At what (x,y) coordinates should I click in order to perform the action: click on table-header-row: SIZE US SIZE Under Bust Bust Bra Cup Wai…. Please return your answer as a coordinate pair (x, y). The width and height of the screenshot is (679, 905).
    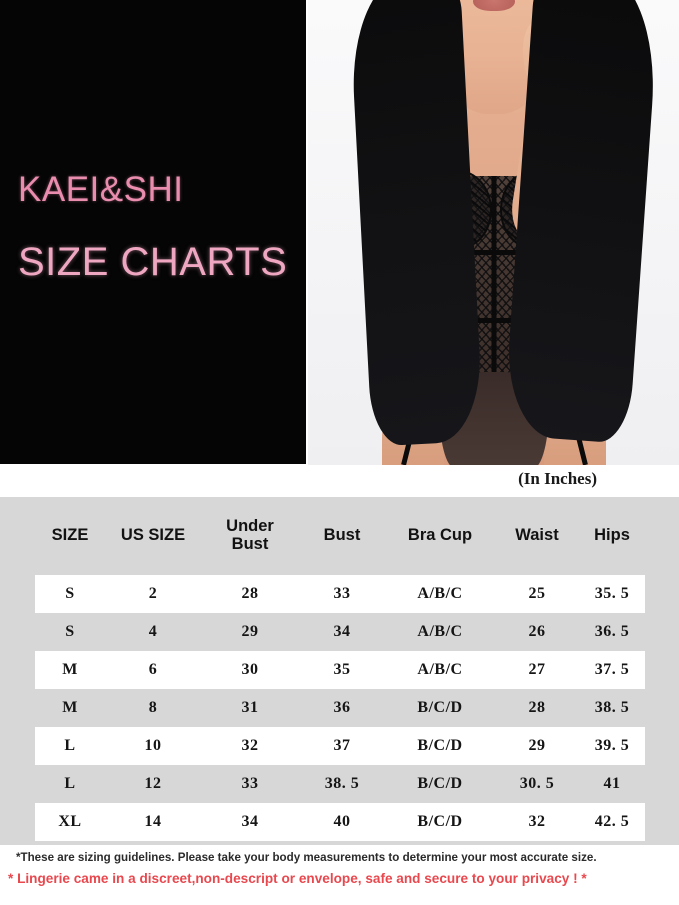
    Looking at the image, I should click on (339, 535).